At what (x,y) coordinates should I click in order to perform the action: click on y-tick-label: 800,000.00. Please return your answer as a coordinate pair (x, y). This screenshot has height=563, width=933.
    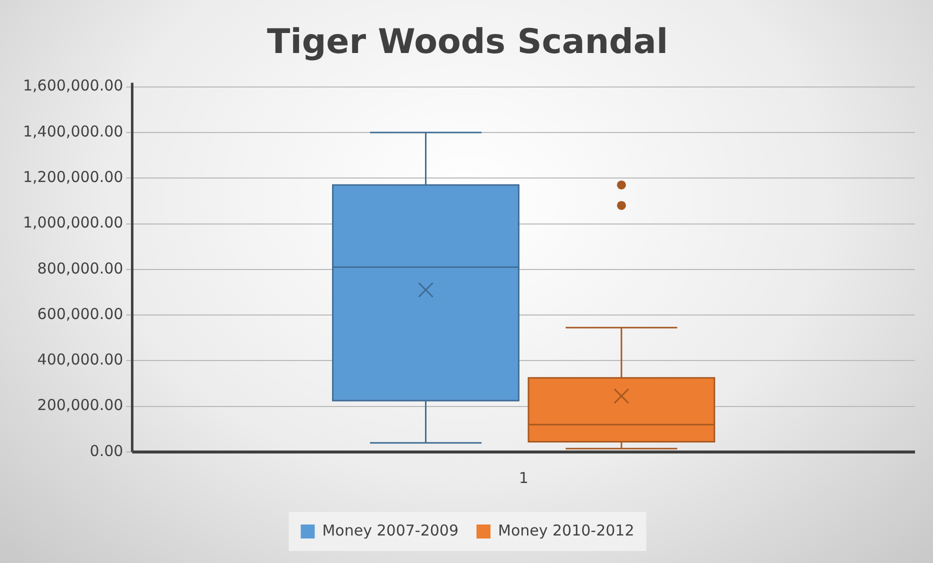
    Looking at the image, I should click on (80, 268).